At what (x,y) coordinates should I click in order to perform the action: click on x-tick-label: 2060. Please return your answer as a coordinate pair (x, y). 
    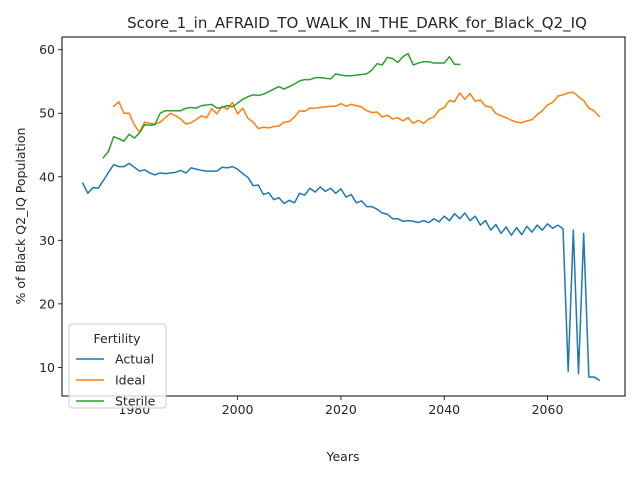
    Looking at the image, I should click on (548, 409).